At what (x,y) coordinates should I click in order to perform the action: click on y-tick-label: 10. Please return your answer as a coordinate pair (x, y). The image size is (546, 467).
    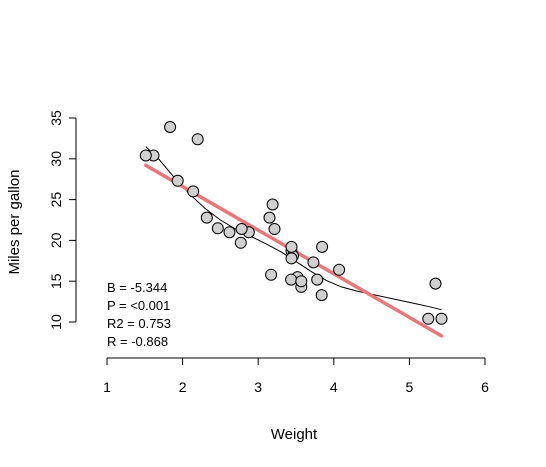
    Looking at the image, I should click on (56, 322).